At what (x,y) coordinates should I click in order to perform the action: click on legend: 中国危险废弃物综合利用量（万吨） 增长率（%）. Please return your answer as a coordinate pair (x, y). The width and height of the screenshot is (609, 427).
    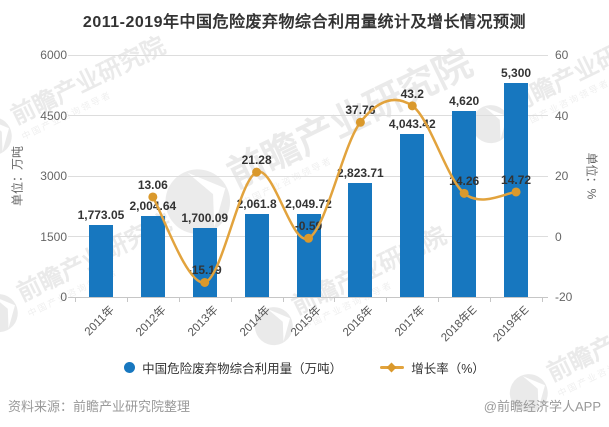
    Looking at the image, I should click on (304, 367).